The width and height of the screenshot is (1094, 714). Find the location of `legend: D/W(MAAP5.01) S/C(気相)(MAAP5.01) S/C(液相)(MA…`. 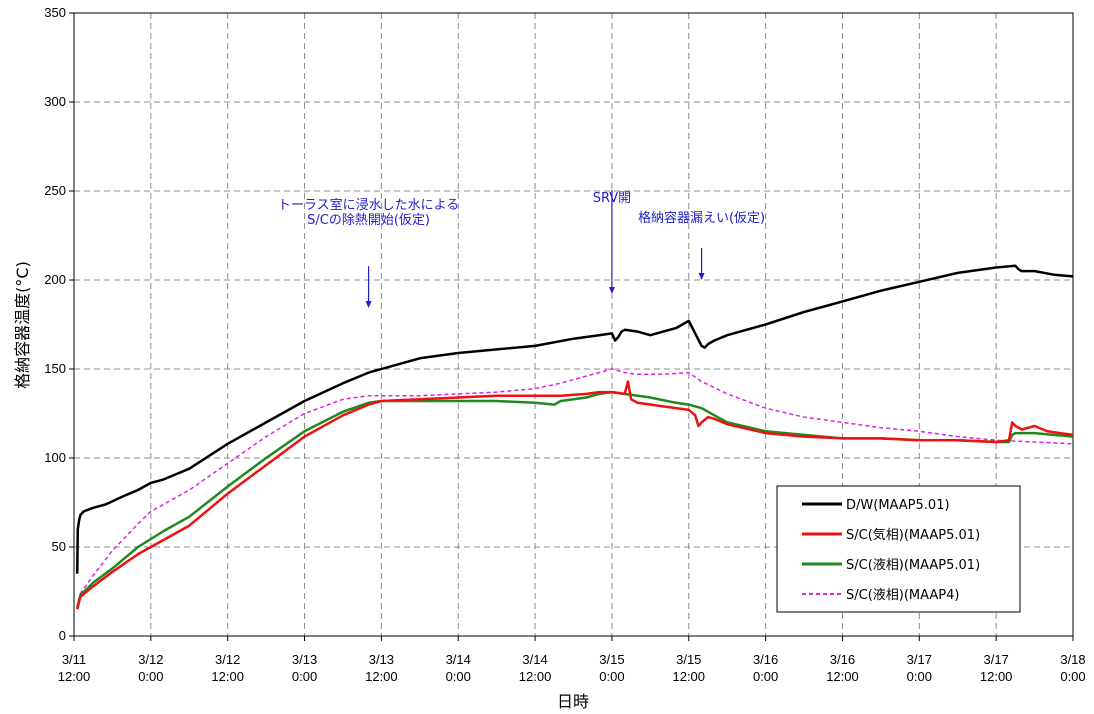

legend: D/W(MAAP5.01) S/C(気相)(MAAP5.01) S/C(液相)(MA… is located at coordinates (898, 549).